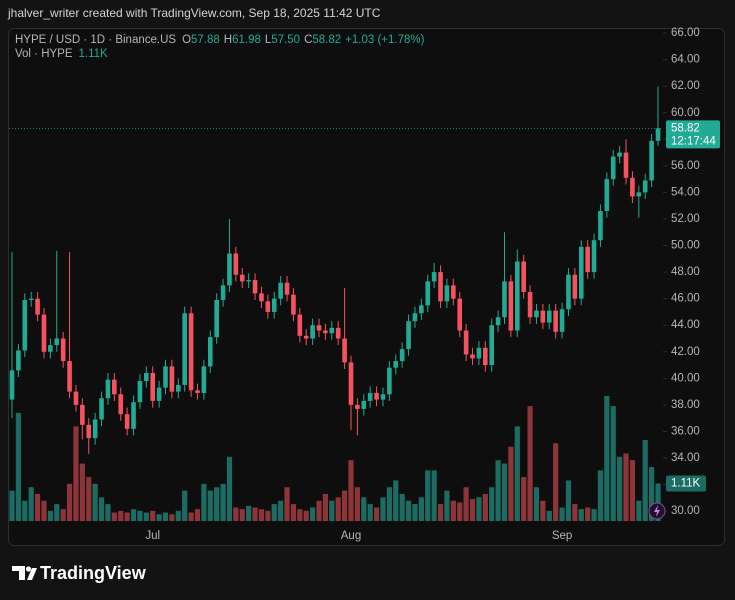 This screenshot has width=735, height=600. I want to click on y-tick-label: 36.00, so click(685, 431).